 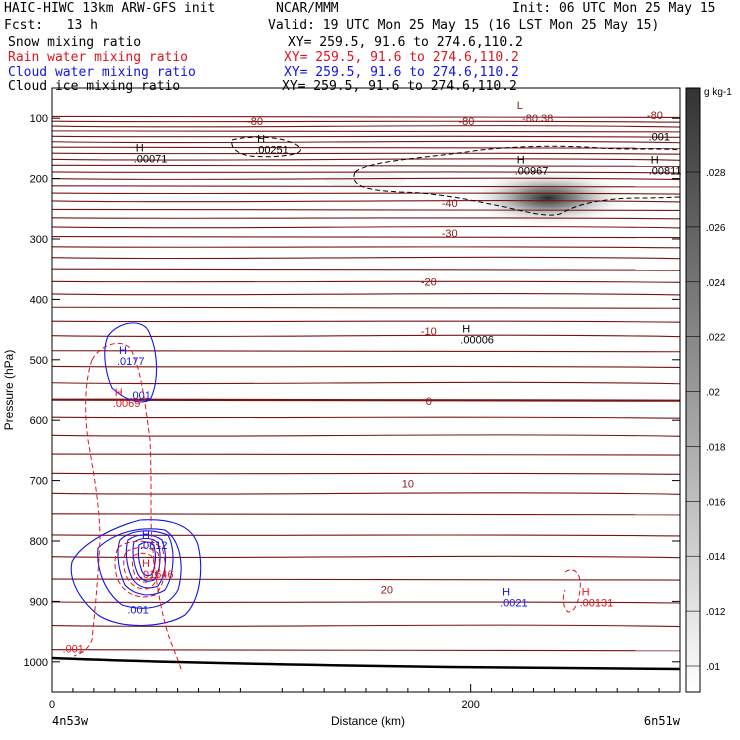 What do you see at coordinates (39, 482) in the screenshot?
I see `y-tick-label: 700` at bounding box center [39, 482].